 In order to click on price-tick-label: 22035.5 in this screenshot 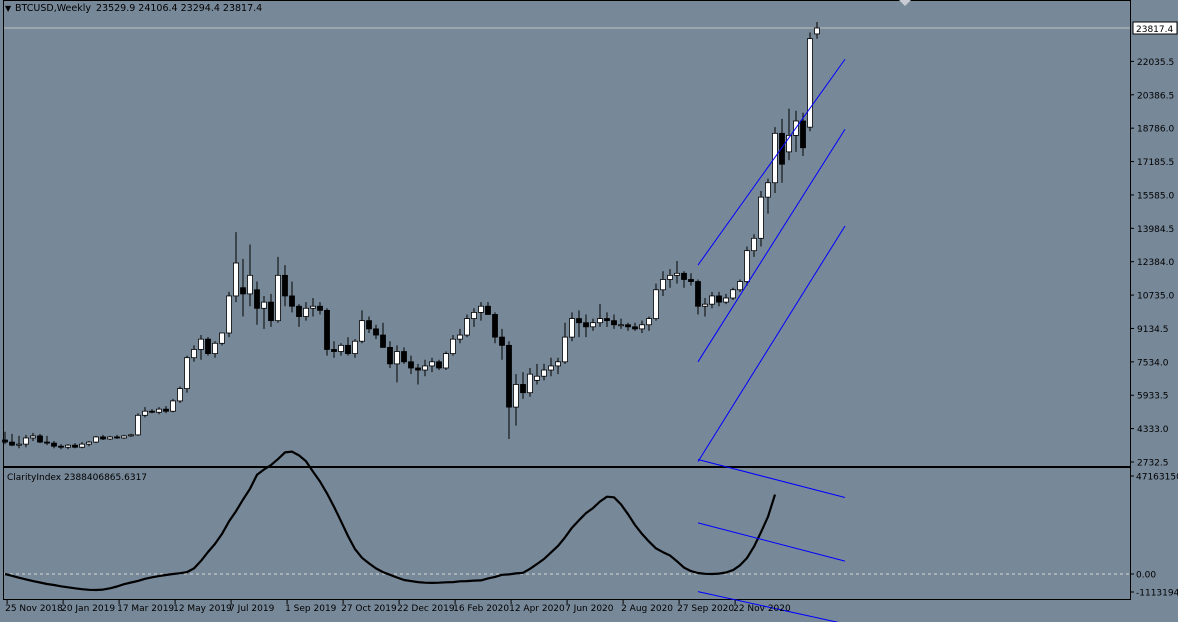, I will do `click(1155, 63)`.